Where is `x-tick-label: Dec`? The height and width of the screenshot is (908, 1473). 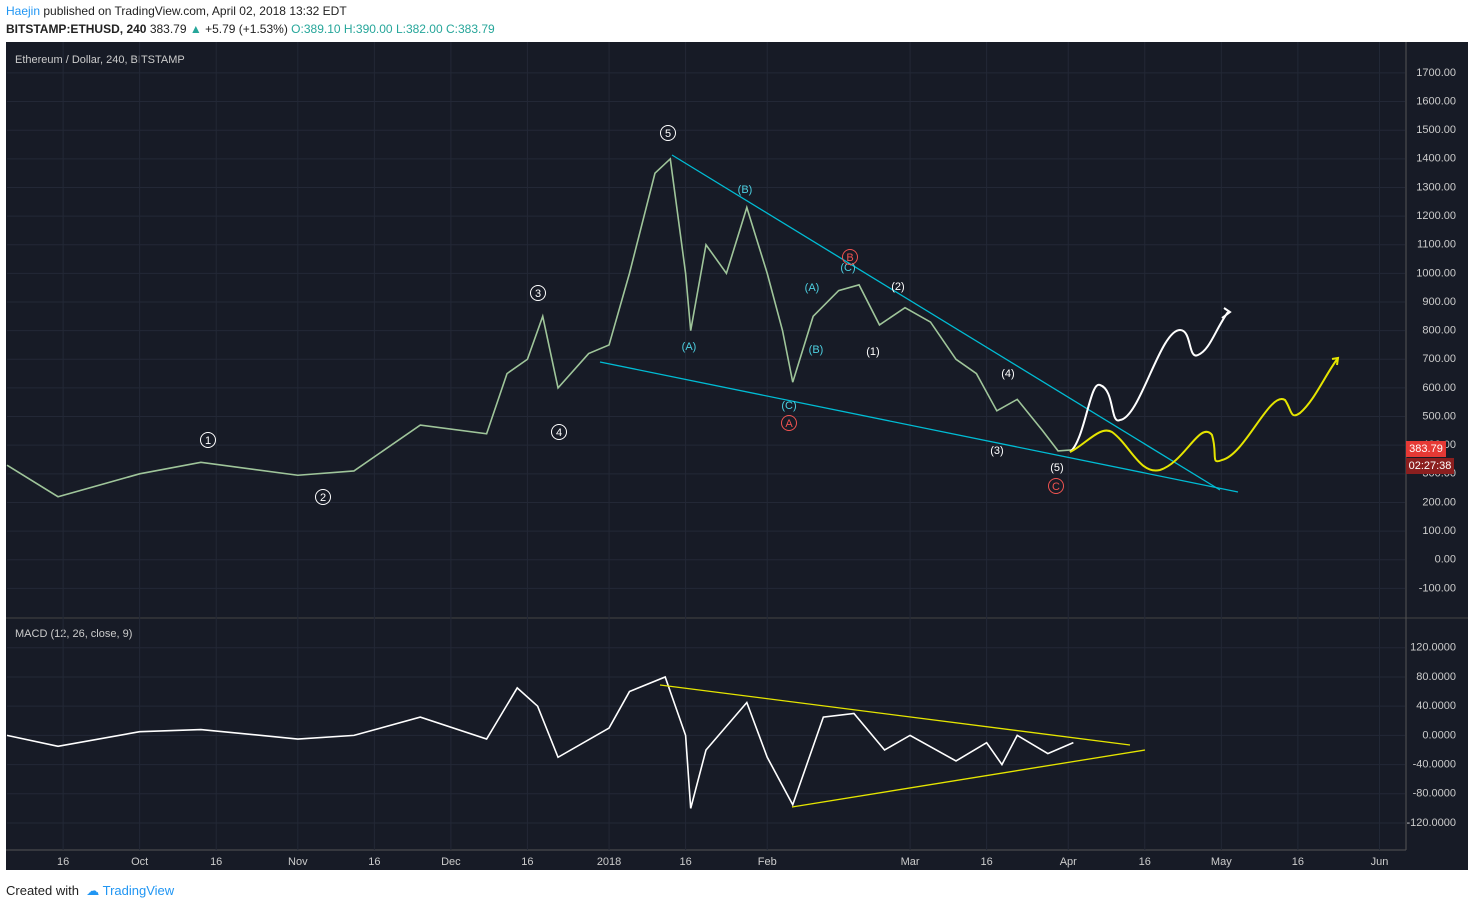 x-tick-label: Dec is located at coordinates (451, 862).